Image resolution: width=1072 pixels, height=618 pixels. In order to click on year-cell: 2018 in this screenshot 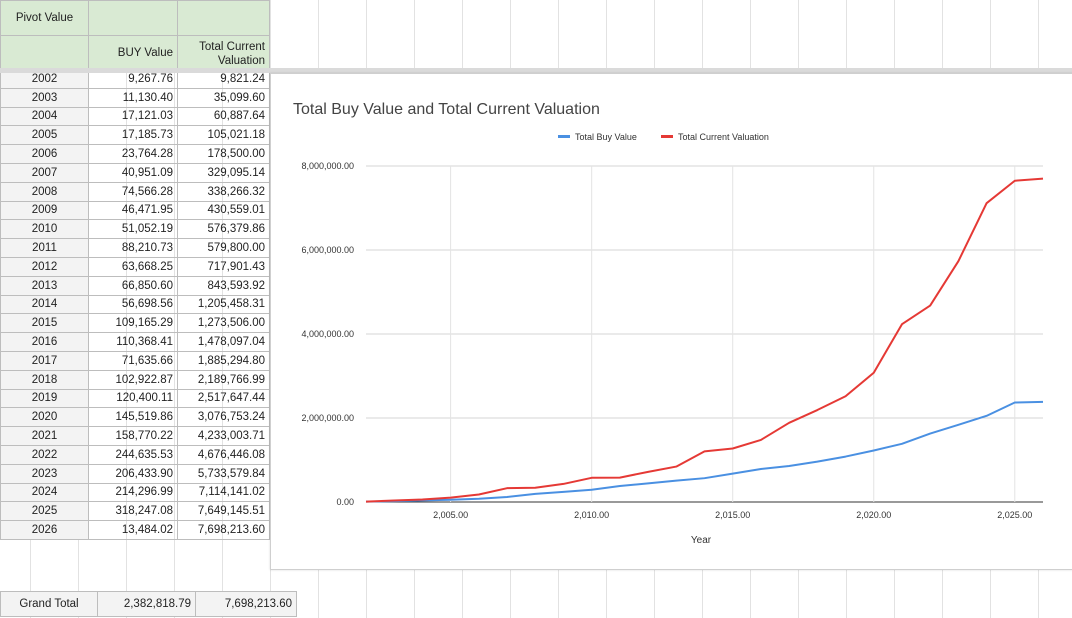, I will do `click(44, 379)`.